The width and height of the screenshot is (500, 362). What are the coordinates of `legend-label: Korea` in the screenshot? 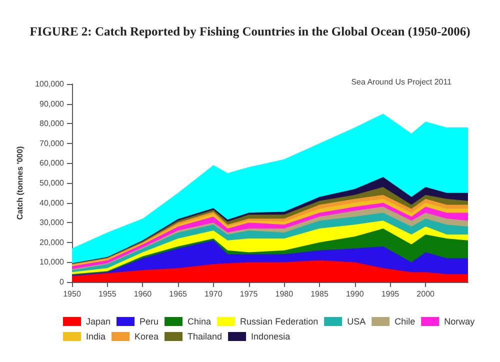 It's located at (146, 337).